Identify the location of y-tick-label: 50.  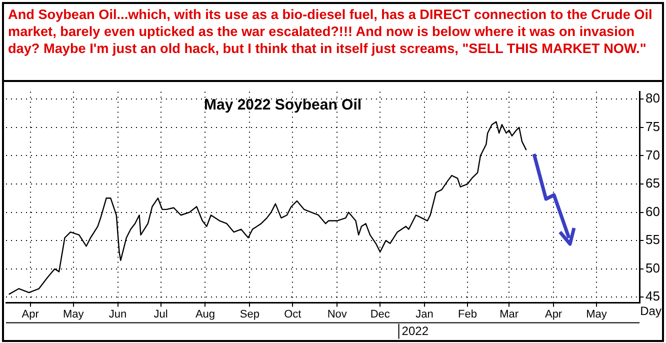
(653, 268).